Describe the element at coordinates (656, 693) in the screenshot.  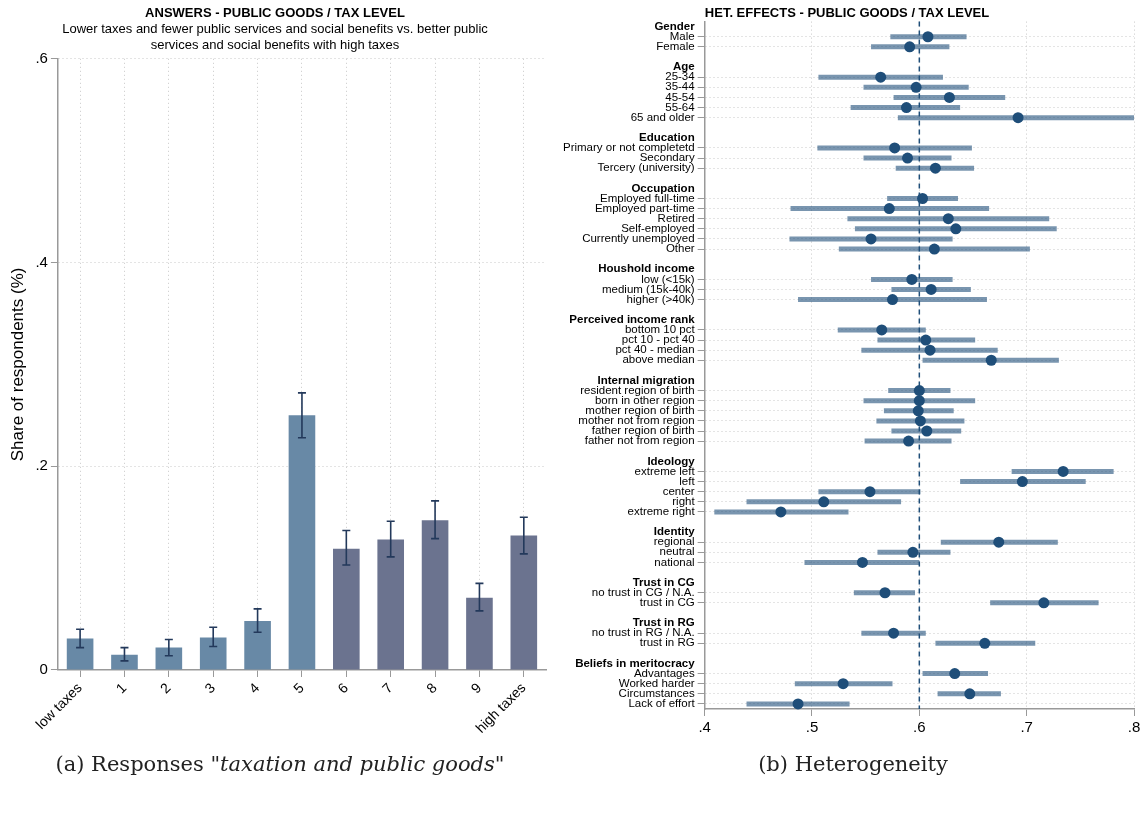
I see `y-tick-label: Circumstances` at that location.